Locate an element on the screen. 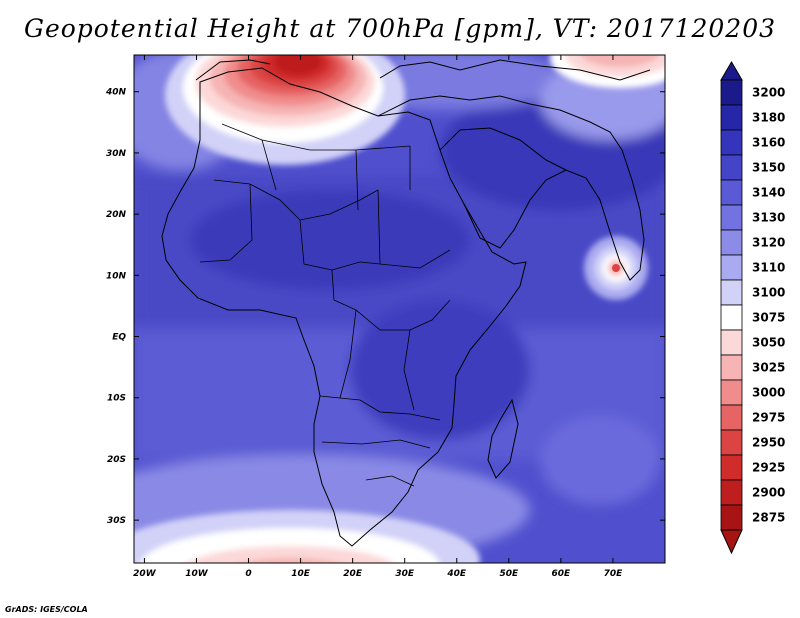  lat-label: 40N is located at coordinates (116, 93).